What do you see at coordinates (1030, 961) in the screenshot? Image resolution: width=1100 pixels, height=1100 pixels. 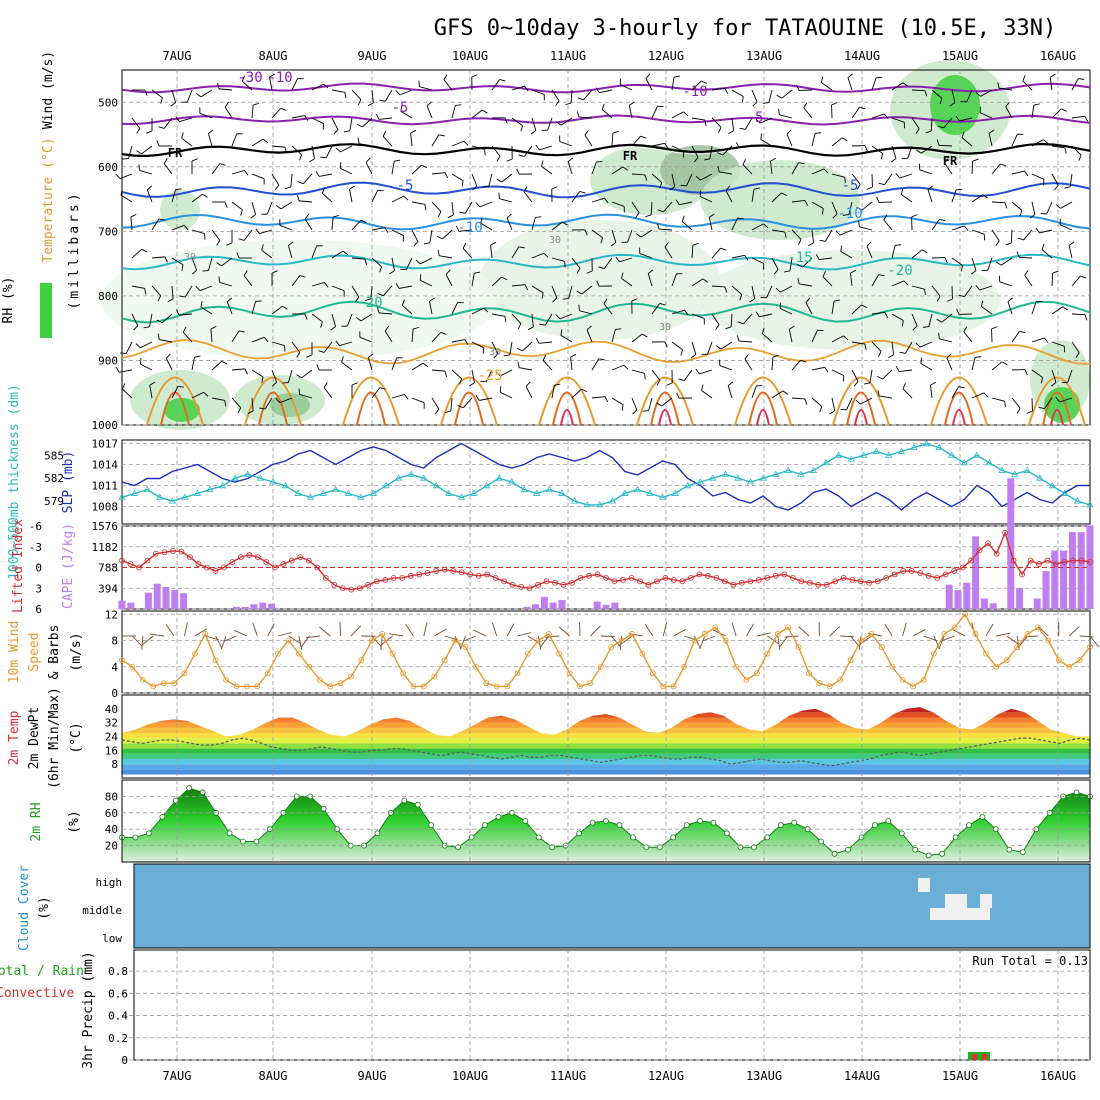 I see `precip-run-total: Run Total = 0.13` at bounding box center [1030, 961].